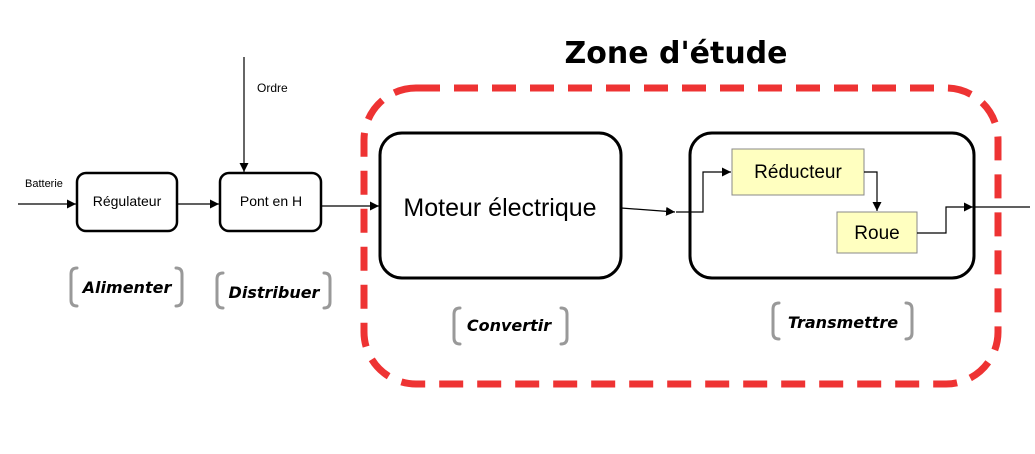 Image resolution: width=1035 pixels, height=454 pixels. I want to click on battery-label: Batterie, so click(44, 184).